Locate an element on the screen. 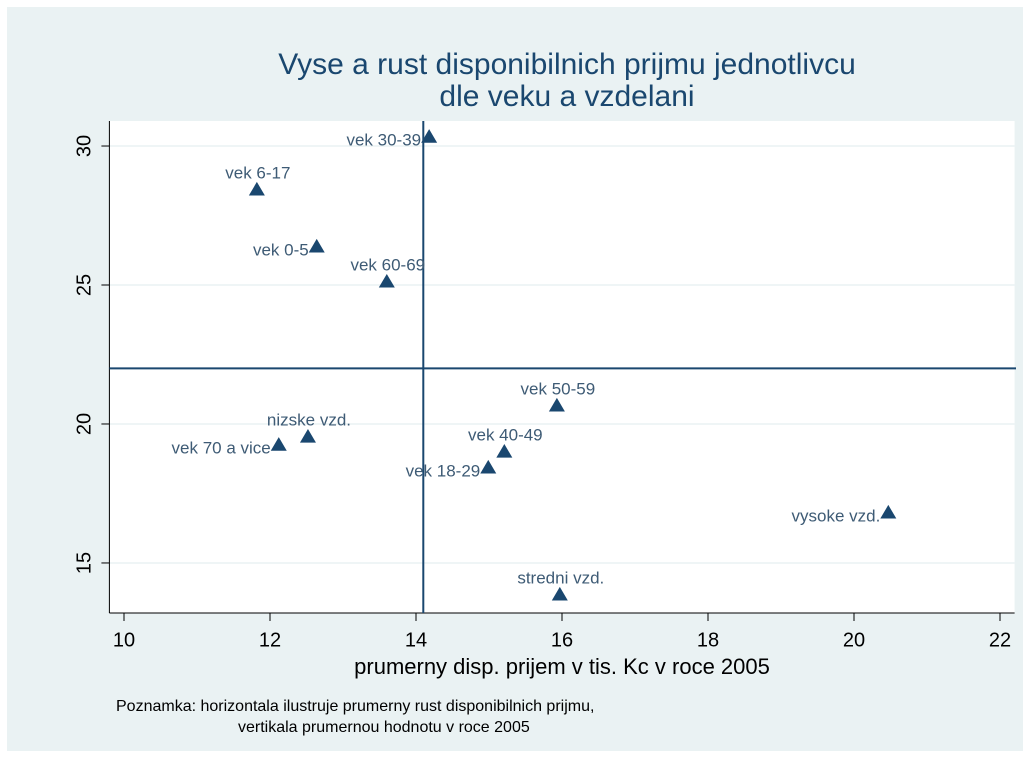  point-label: nizske vzd. is located at coordinates (309, 420).